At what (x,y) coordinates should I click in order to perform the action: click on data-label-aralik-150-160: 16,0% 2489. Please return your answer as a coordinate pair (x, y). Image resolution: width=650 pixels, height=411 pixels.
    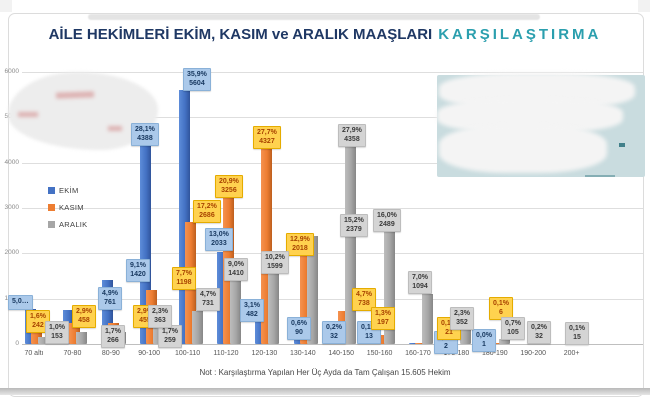
    Looking at the image, I should click on (387, 220).